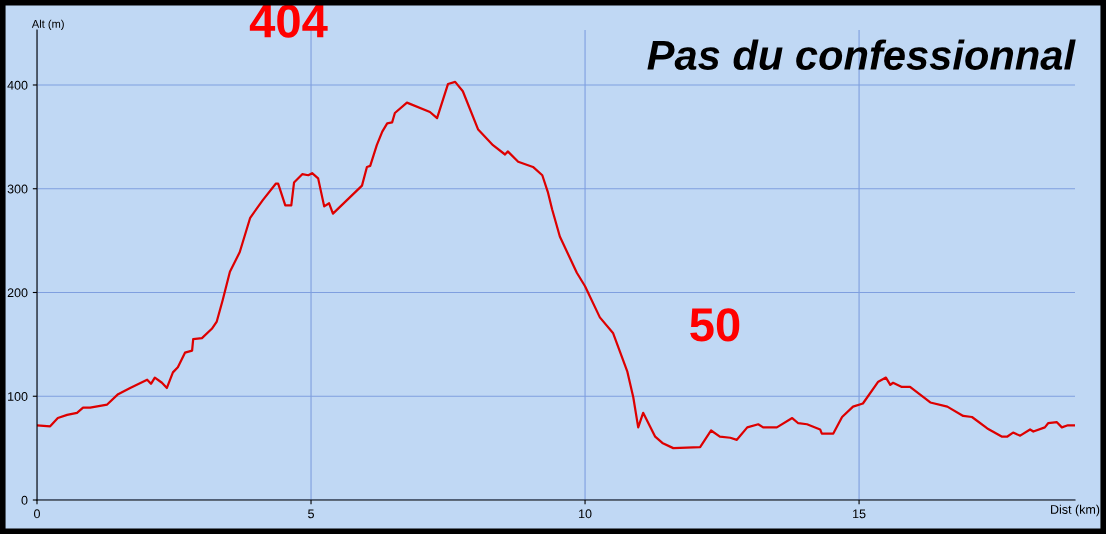 The width and height of the screenshot is (1106, 534). What do you see at coordinates (24, 500) in the screenshot?
I see `y-tick-label: 0` at bounding box center [24, 500].